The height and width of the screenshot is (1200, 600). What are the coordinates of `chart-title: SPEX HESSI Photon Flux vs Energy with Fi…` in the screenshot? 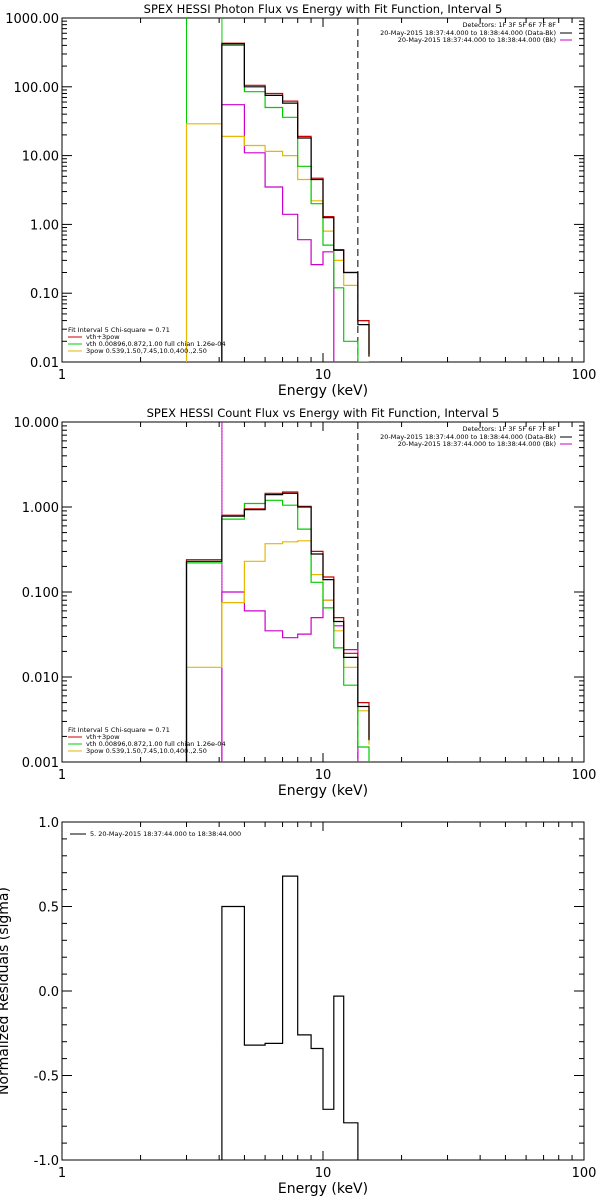 It's located at (323, 9).